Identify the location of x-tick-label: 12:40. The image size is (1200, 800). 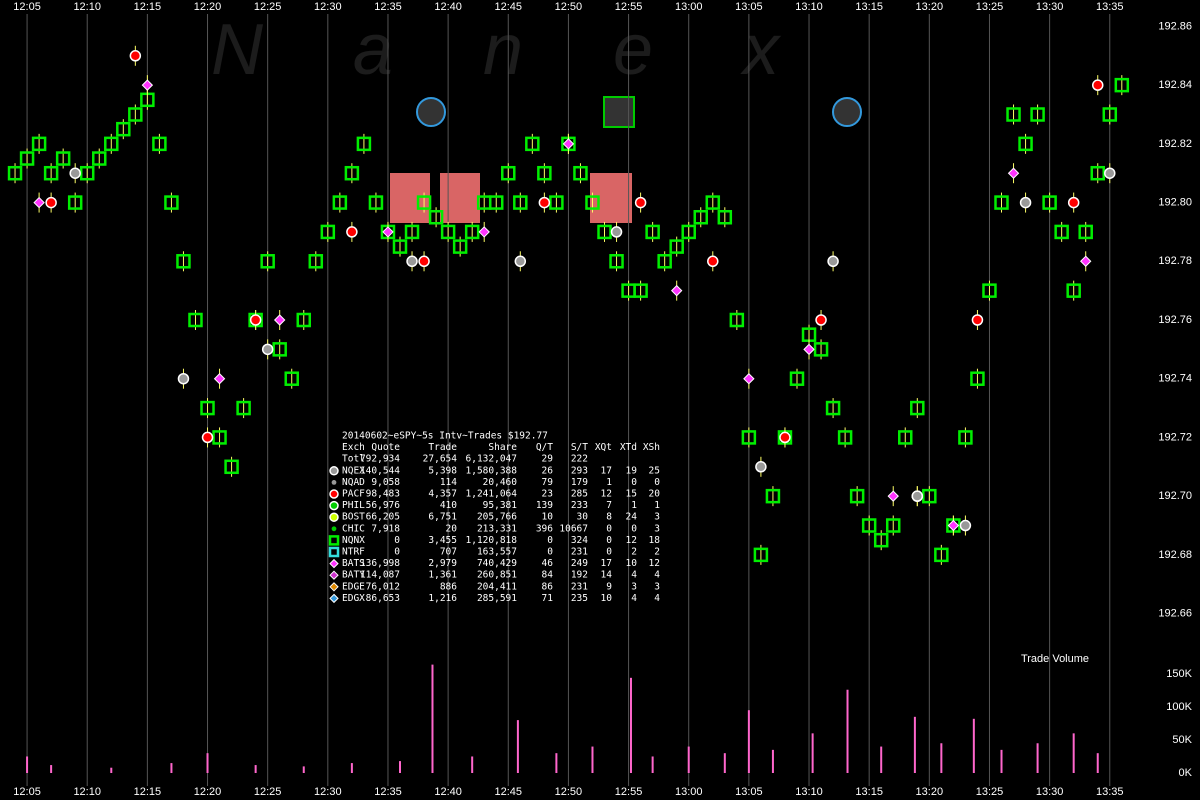
(448, 7).